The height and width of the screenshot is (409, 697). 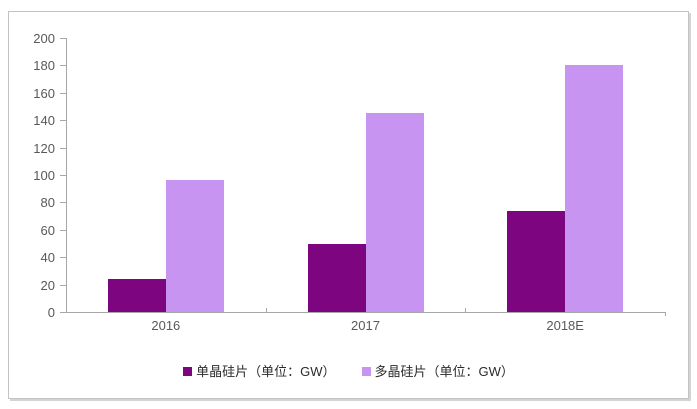 I want to click on x-axis-line, so click(x=366, y=312).